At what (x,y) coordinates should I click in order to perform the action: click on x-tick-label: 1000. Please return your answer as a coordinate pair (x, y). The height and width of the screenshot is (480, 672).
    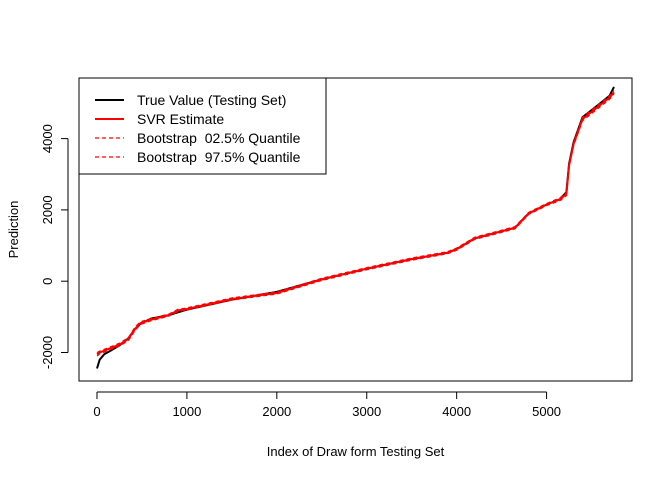
    Looking at the image, I should click on (186, 411).